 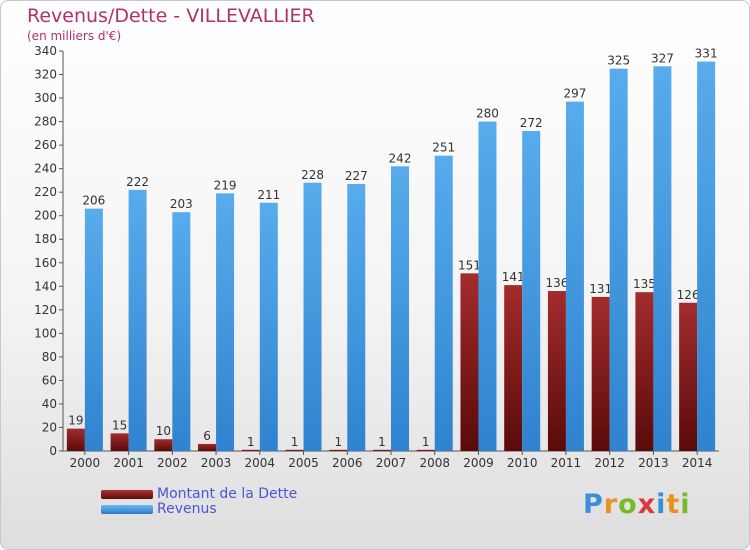 I want to click on logo-letter: o, so click(x=628, y=504).